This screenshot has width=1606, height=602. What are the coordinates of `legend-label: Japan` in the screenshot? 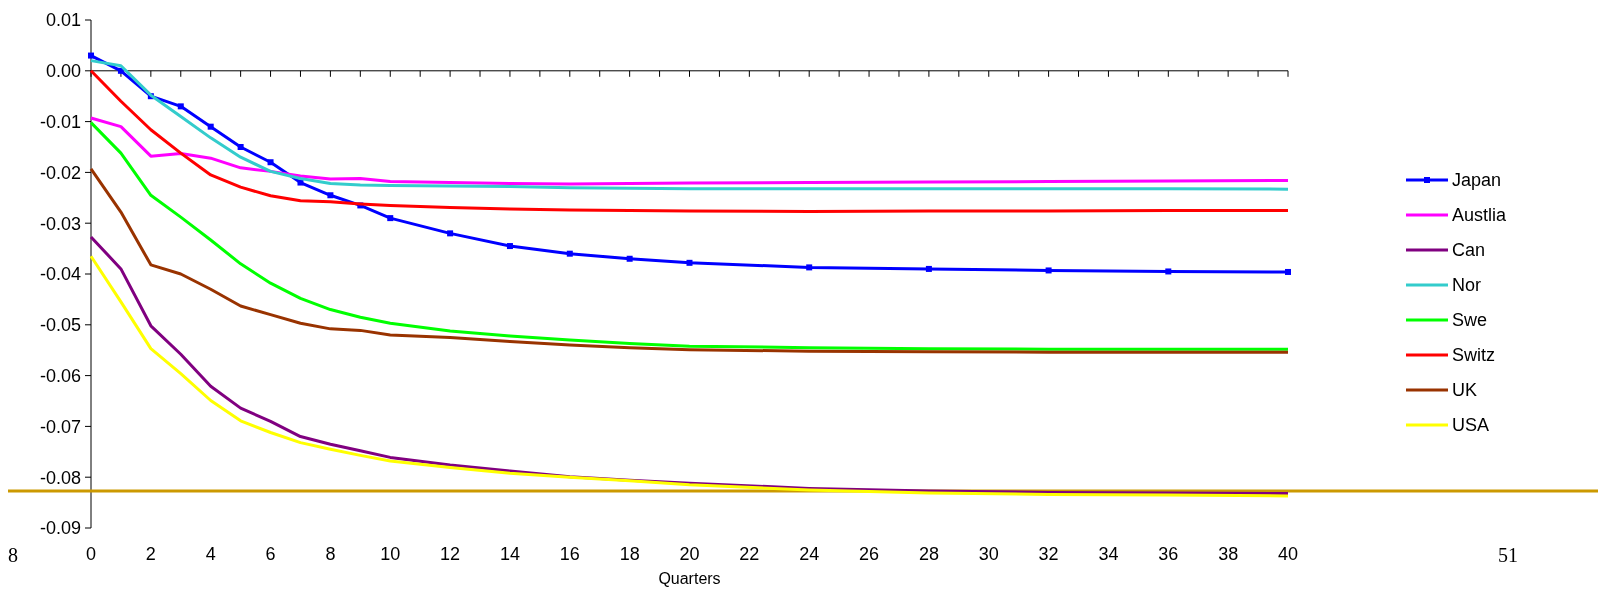 It's located at (1477, 180).